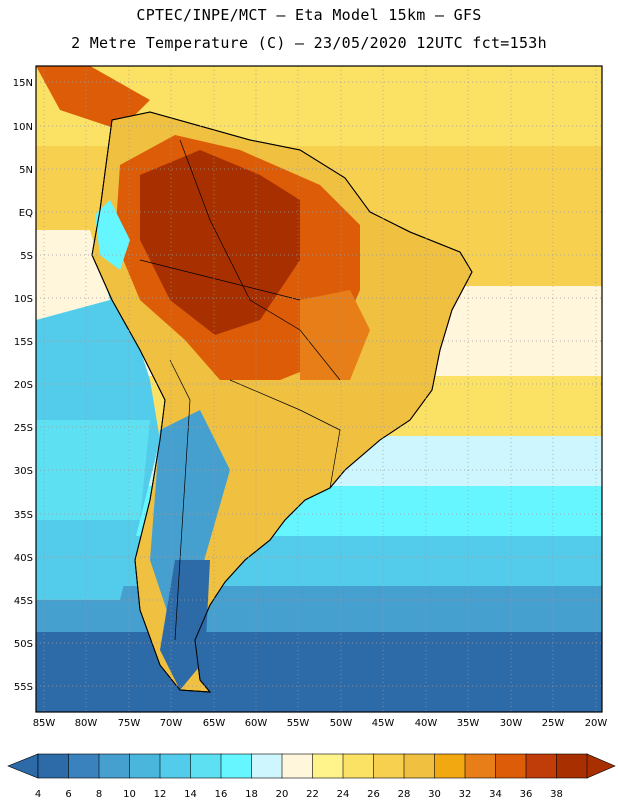 Image resolution: width=618 pixels, height=800 pixels. Describe the element at coordinates (468, 723) in the screenshot. I see `lon-label: 35W` at that location.